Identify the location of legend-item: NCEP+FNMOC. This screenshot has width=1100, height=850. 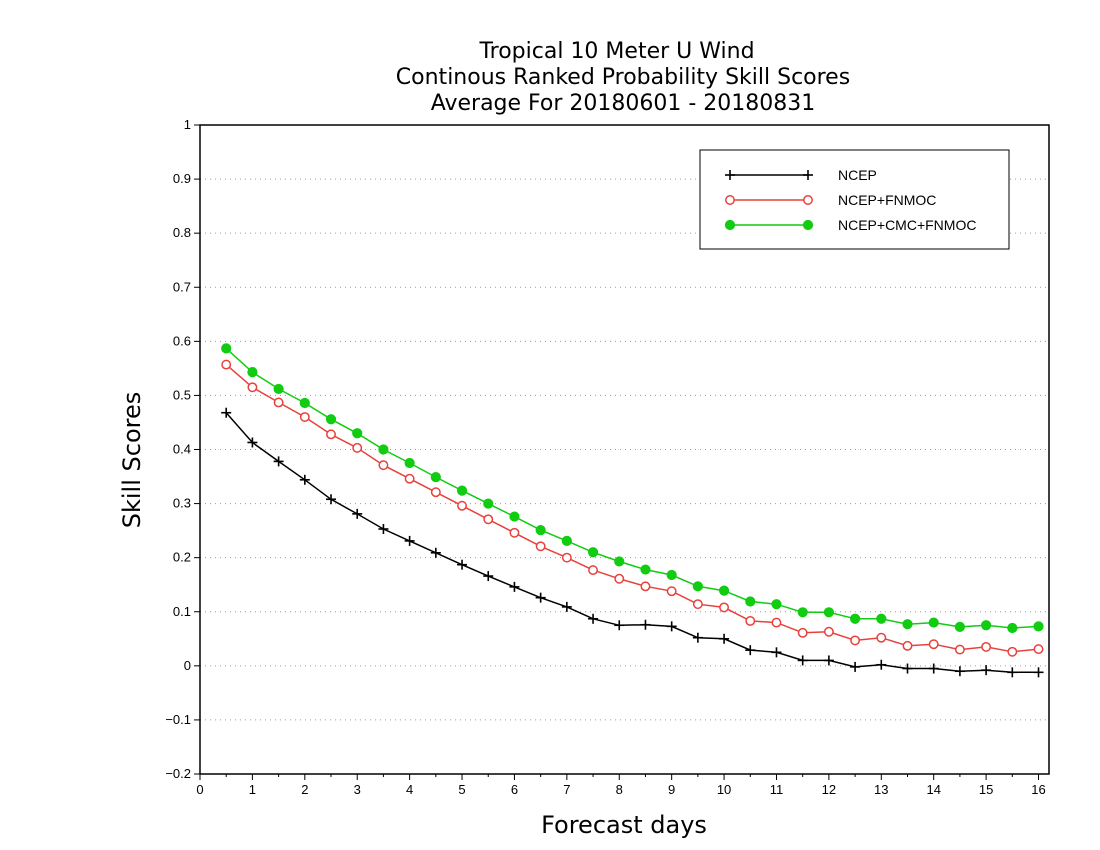
(830, 200).